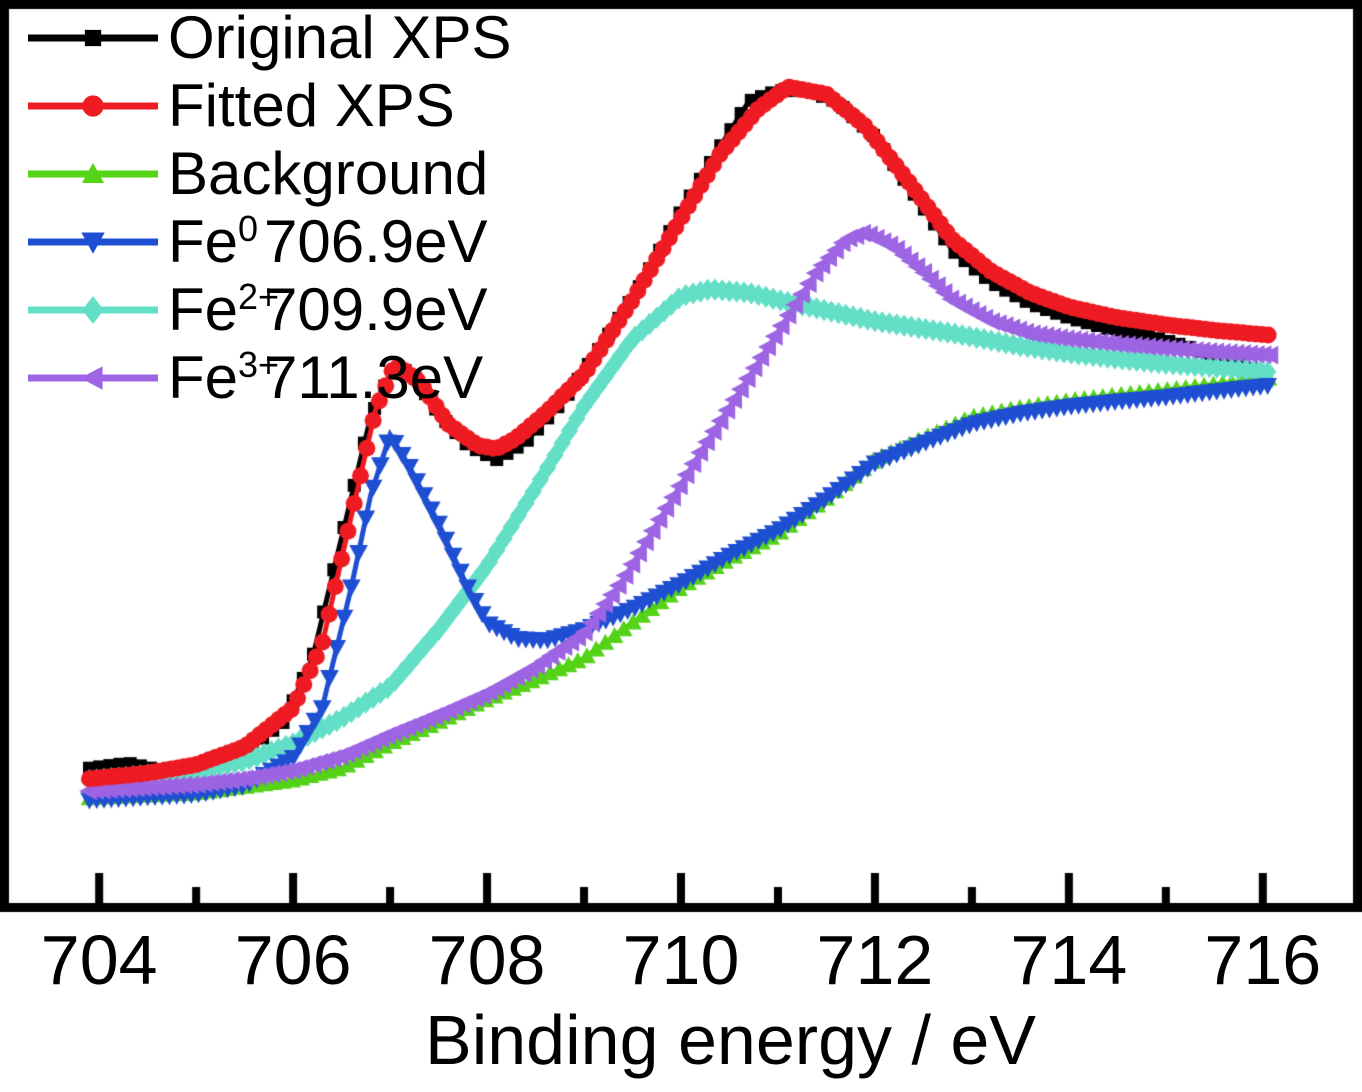 This screenshot has height=1092, width=1362. I want to click on legend-label: Fe3+711.3eV, so click(326, 377).